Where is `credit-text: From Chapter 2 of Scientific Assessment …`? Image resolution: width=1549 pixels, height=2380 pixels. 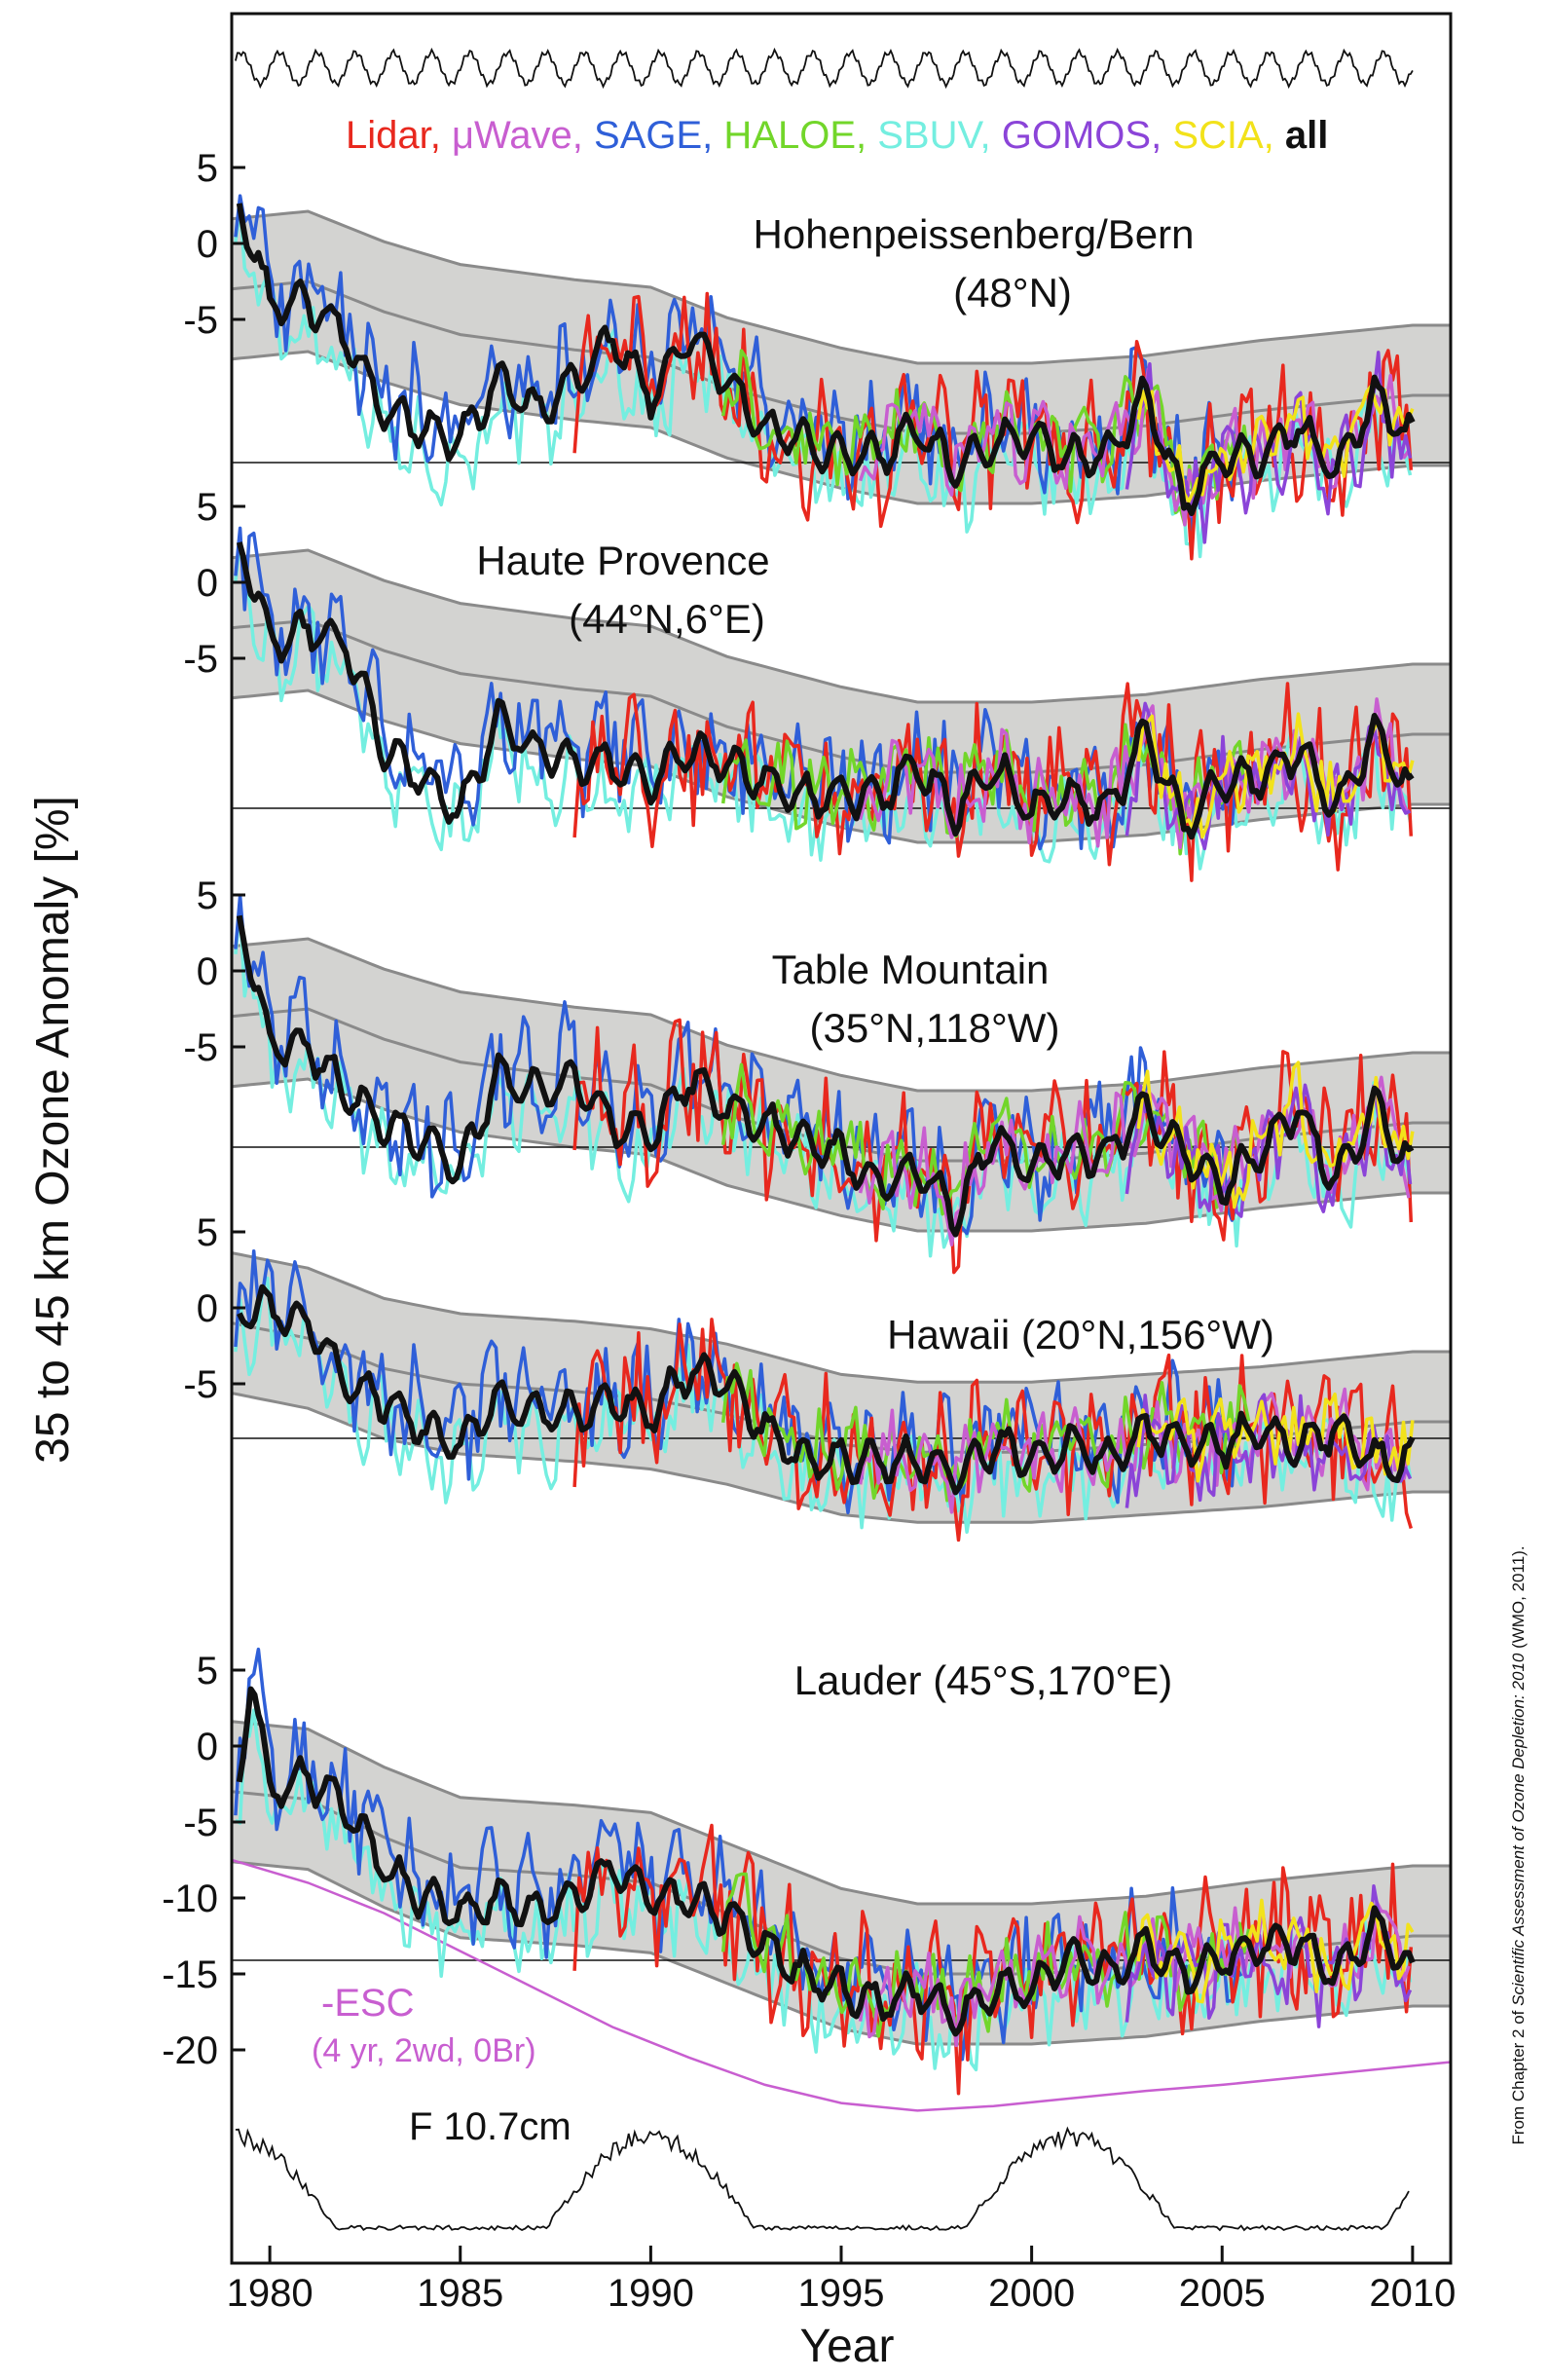
credit-text: From Chapter 2 of Scientific Assessment … is located at coordinates (1518, 1844).